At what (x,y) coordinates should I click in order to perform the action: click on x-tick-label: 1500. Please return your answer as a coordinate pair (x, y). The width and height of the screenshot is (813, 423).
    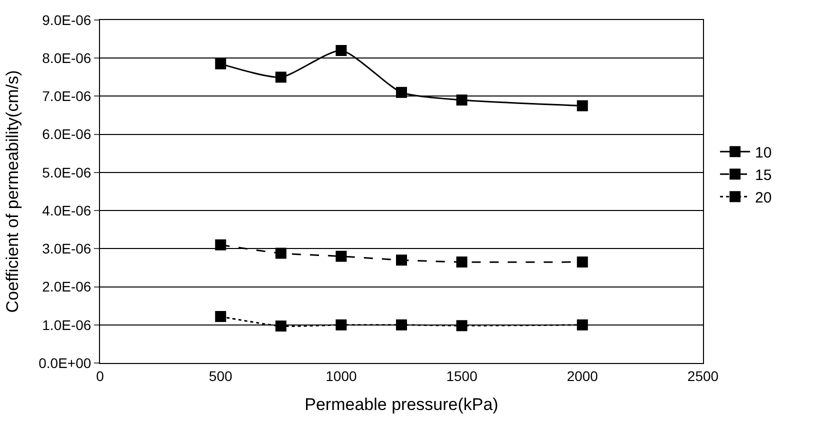
    Looking at the image, I should click on (462, 376).